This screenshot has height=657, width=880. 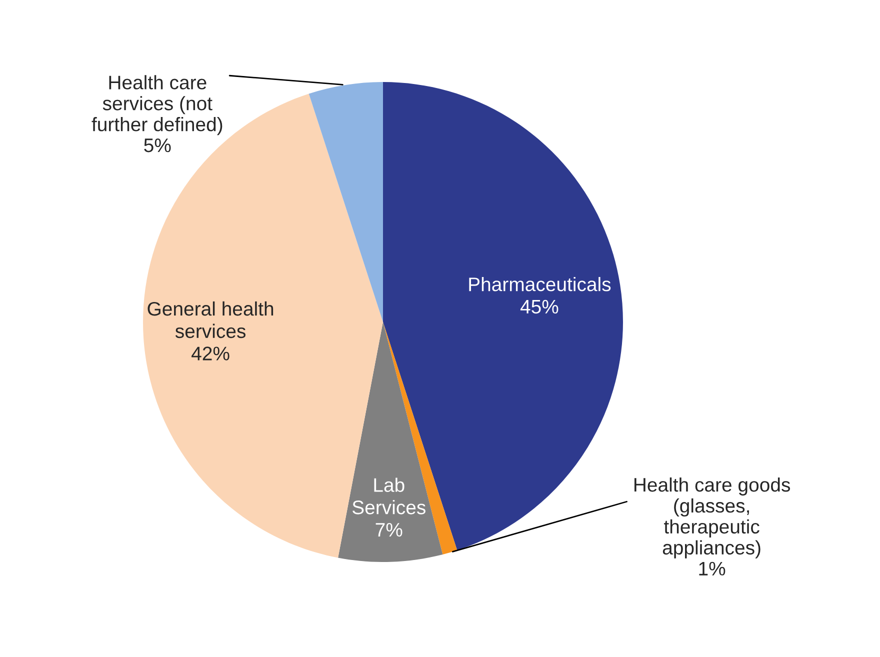 What do you see at coordinates (389, 529) in the screenshot?
I see `data-label: 7%` at bounding box center [389, 529].